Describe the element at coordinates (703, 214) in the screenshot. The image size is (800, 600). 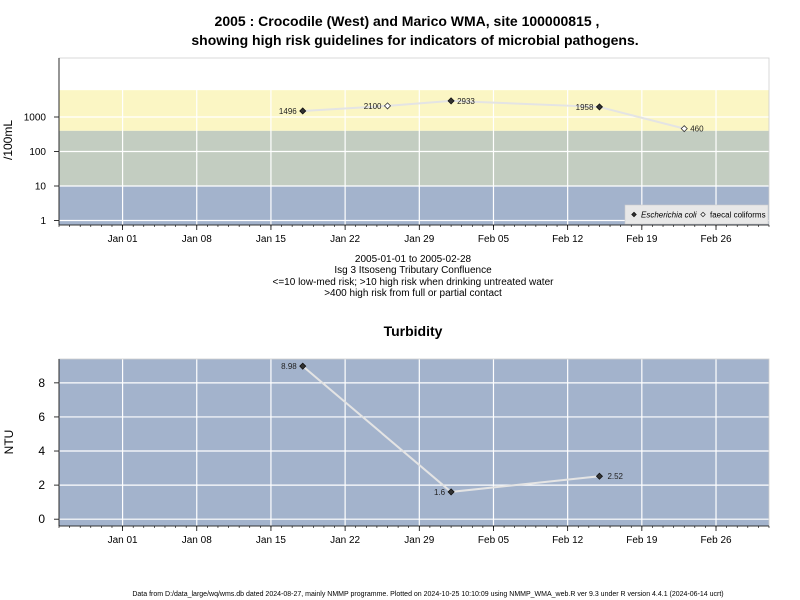
I see `legend-faecal-marker` at that location.